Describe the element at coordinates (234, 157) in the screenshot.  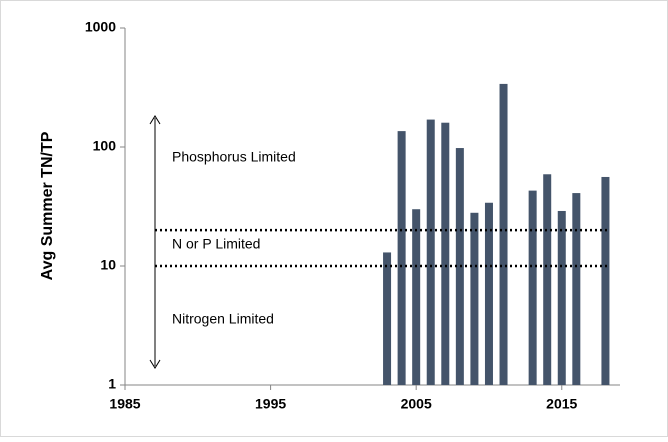
I see `annotation: Phosphorus Limited` at that location.